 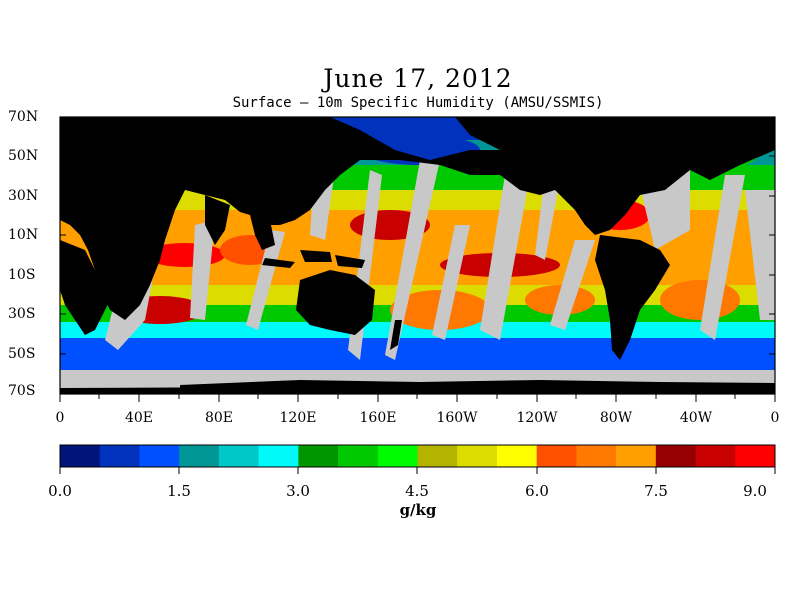 What do you see at coordinates (656, 491) in the screenshot?
I see `colorbar-label-5: 7.5` at bounding box center [656, 491].